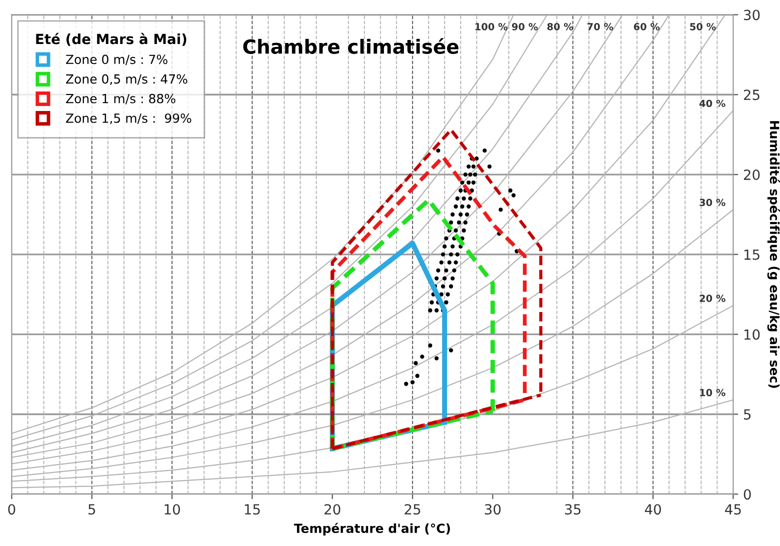 The width and height of the screenshot is (780, 546). What do you see at coordinates (572, 509) in the screenshot?
I see `x-tick-label: 35` at bounding box center [572, 509].